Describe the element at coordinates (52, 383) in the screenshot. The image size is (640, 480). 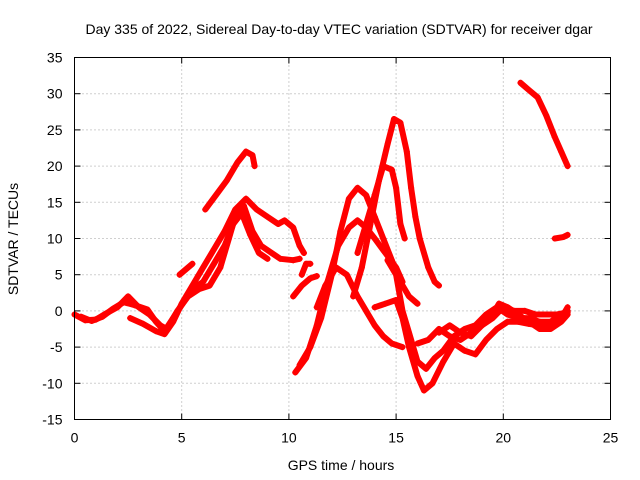
I see `y-tick-label: -10` at that location.